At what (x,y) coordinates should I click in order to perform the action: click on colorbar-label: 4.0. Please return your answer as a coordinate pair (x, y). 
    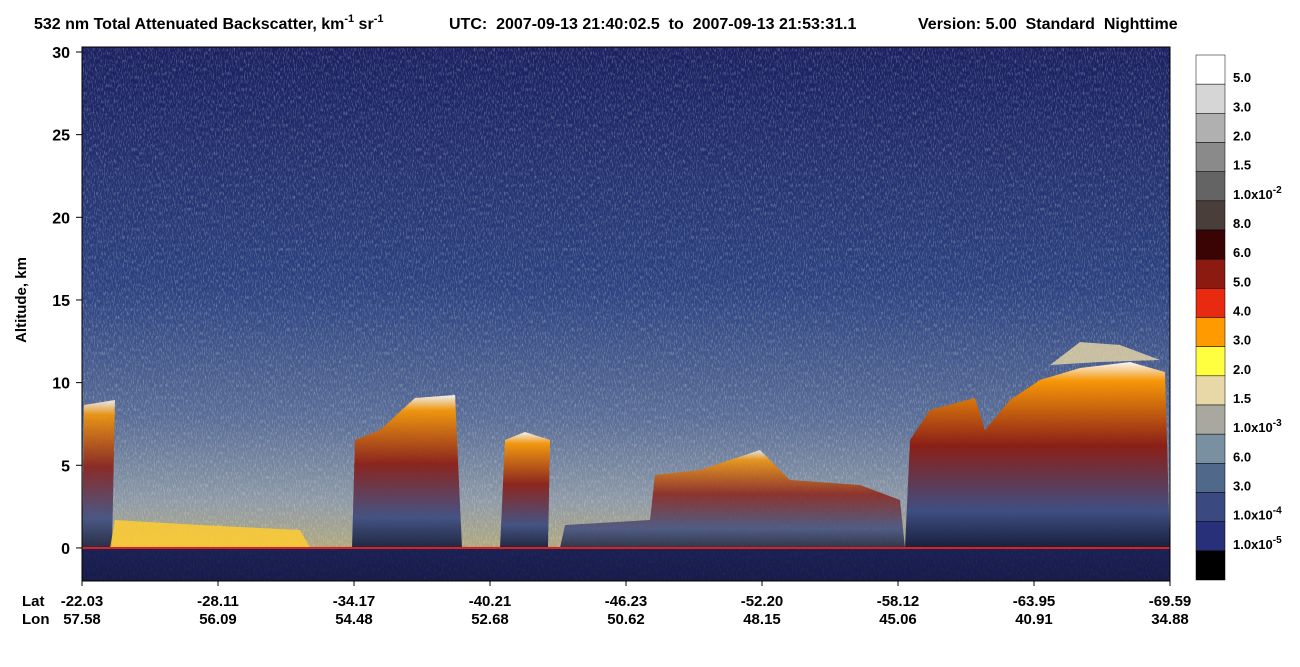
    Looking at the image, I should click on (1242, 311).